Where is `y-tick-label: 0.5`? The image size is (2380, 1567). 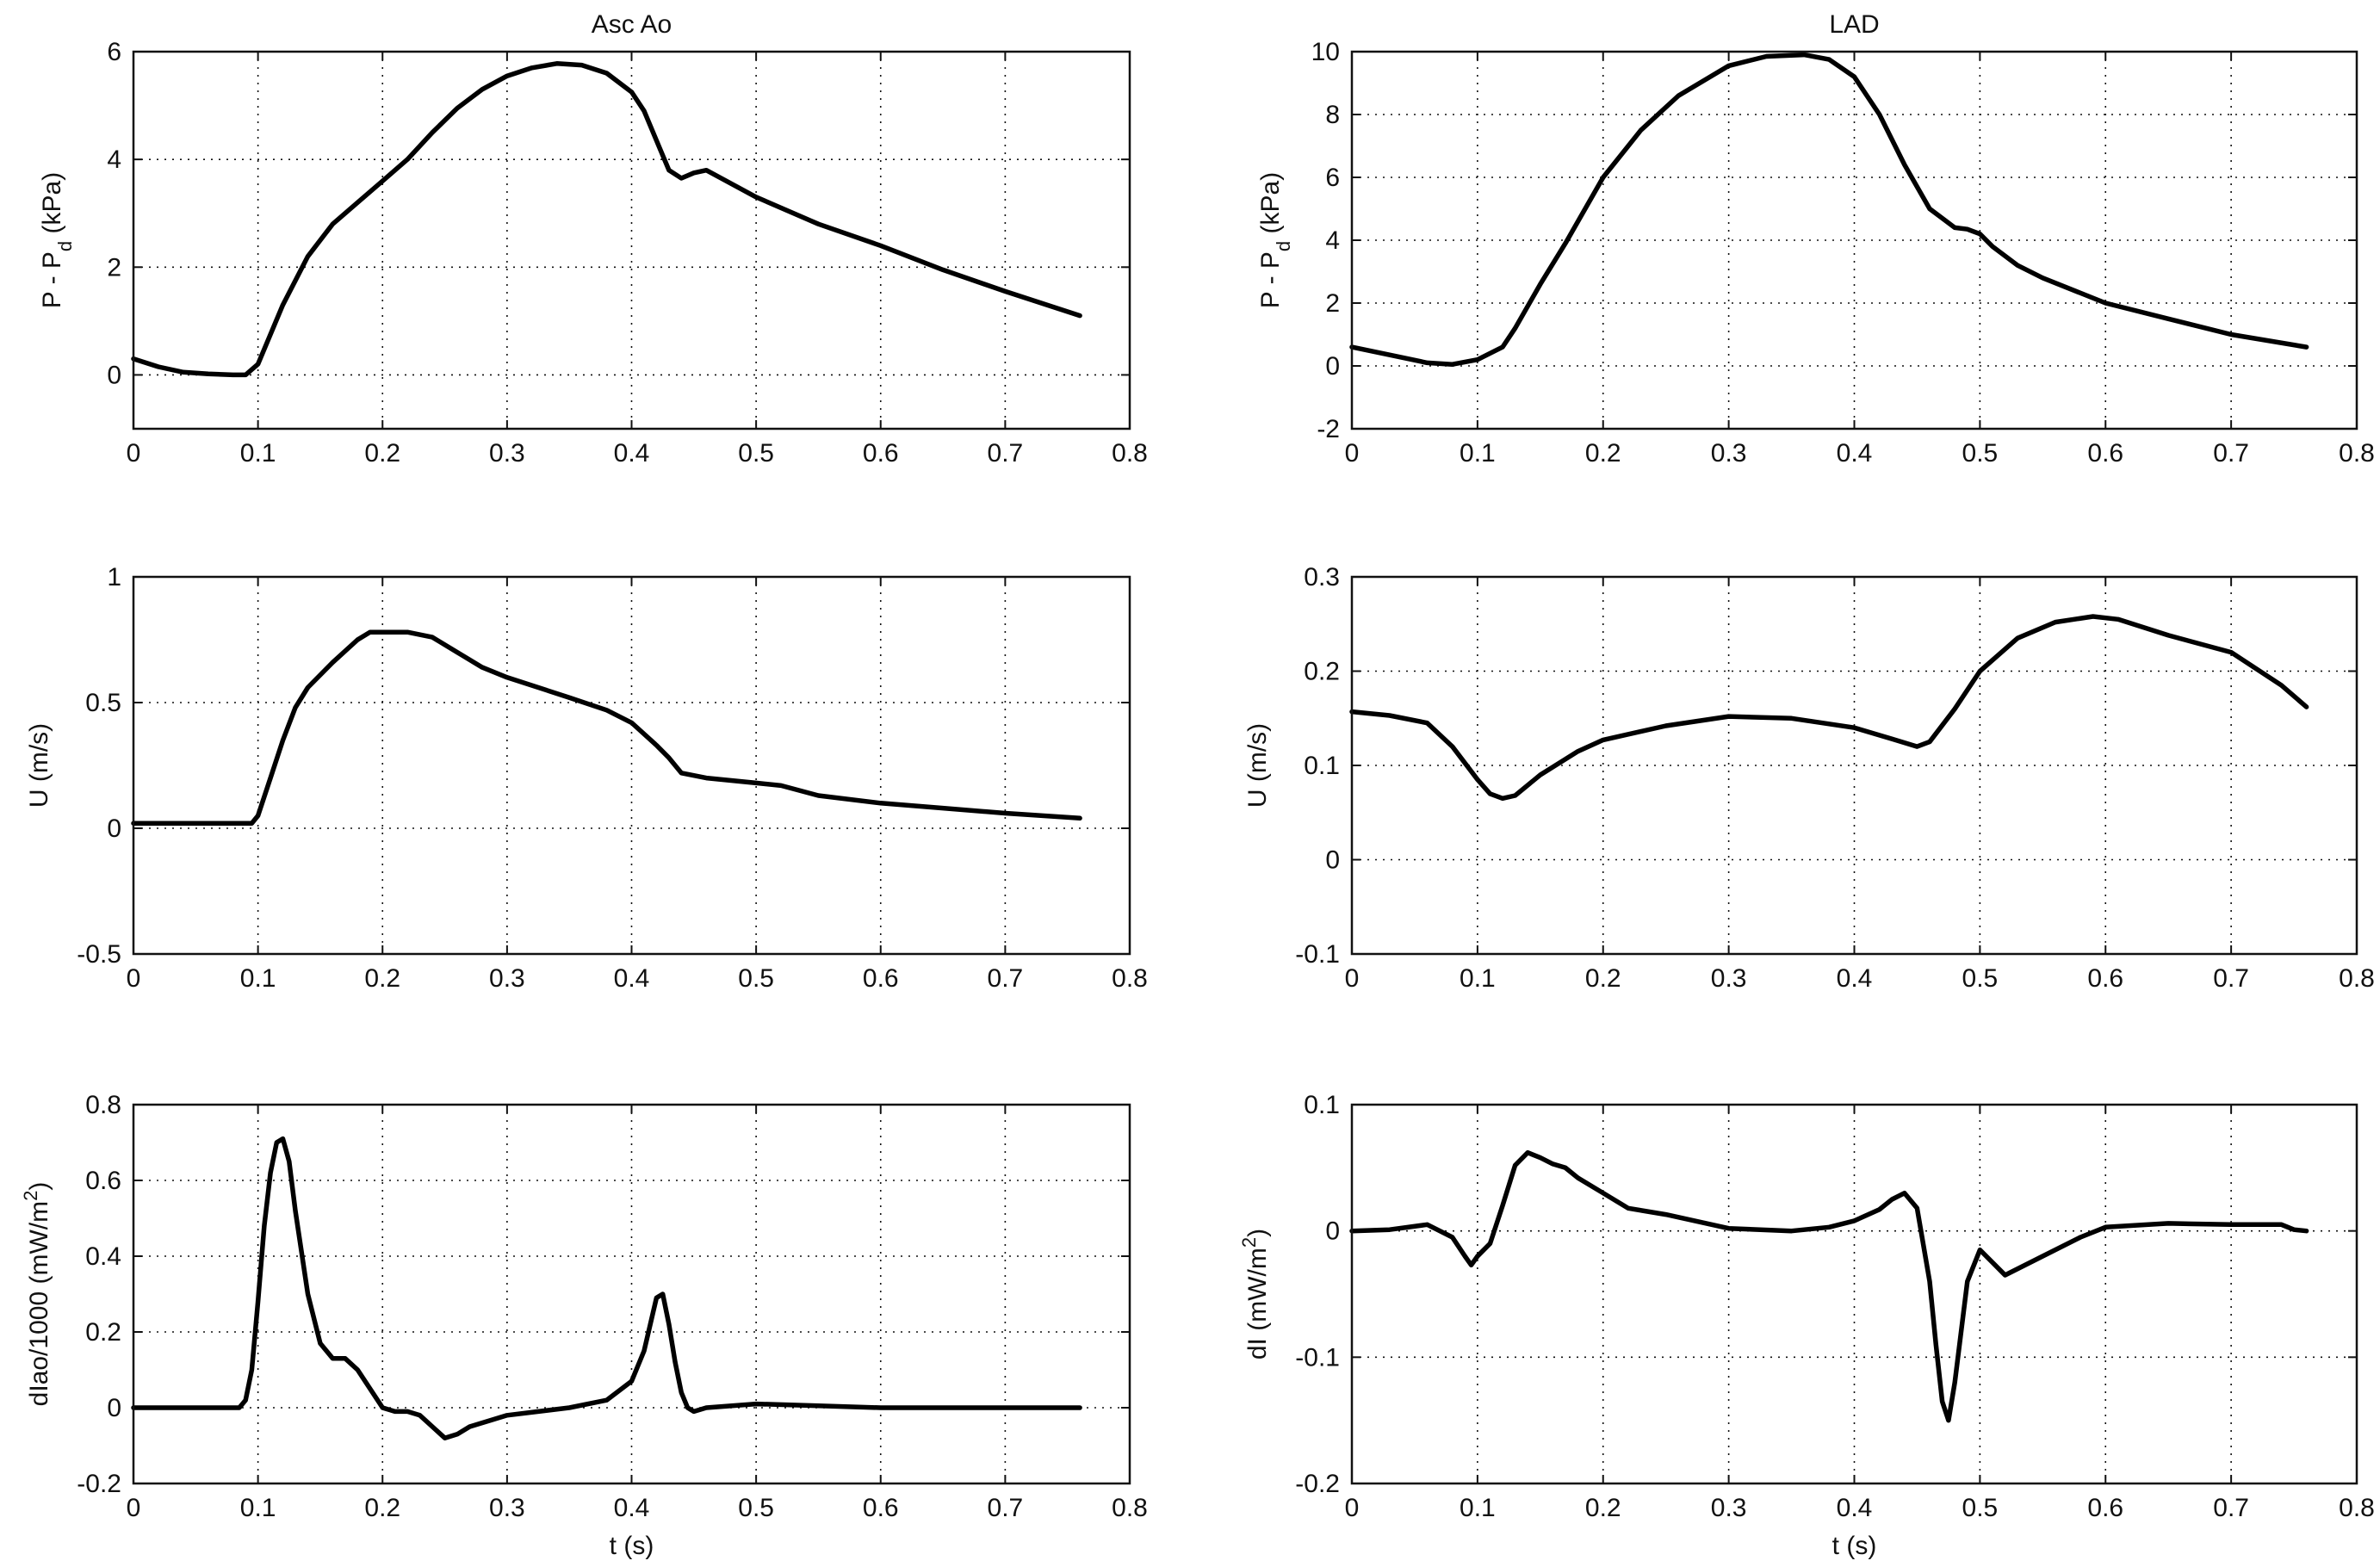
y-tick-label: 0.5 is located at coordinates (103, 703).